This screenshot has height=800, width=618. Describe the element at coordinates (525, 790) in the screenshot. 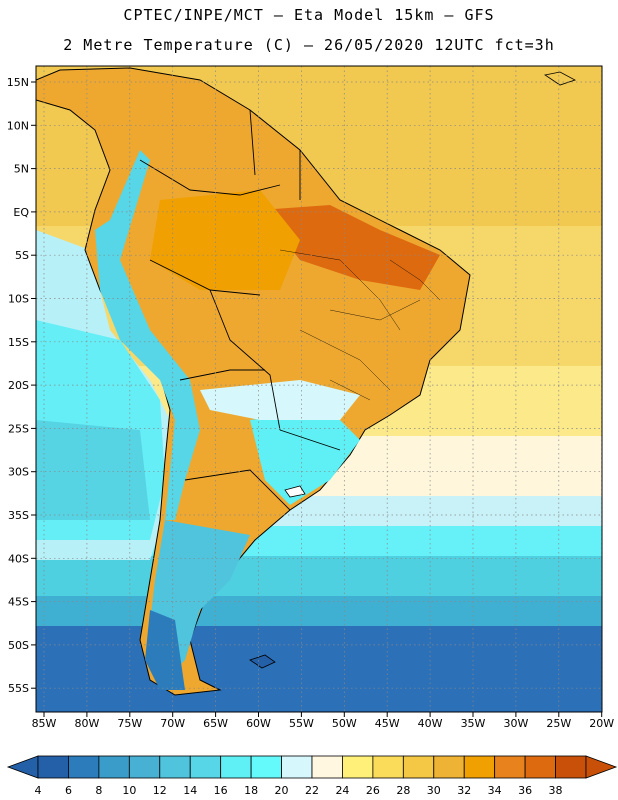

I see `colorbar-label: 36` at that location.